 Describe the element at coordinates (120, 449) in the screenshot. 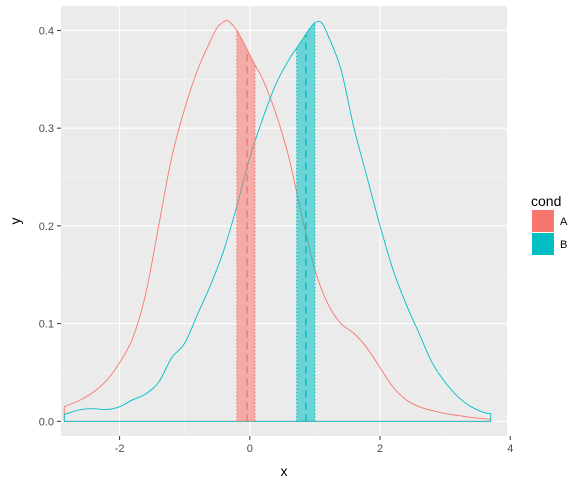

I see `x-tick-label: -2` at that location.